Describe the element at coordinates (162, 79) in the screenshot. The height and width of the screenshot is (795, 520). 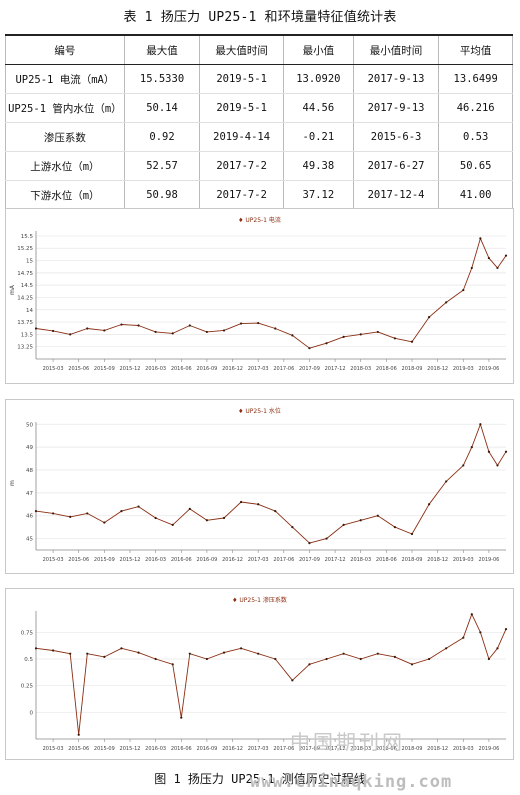
I see `table-cell: 15.5330` at that location.